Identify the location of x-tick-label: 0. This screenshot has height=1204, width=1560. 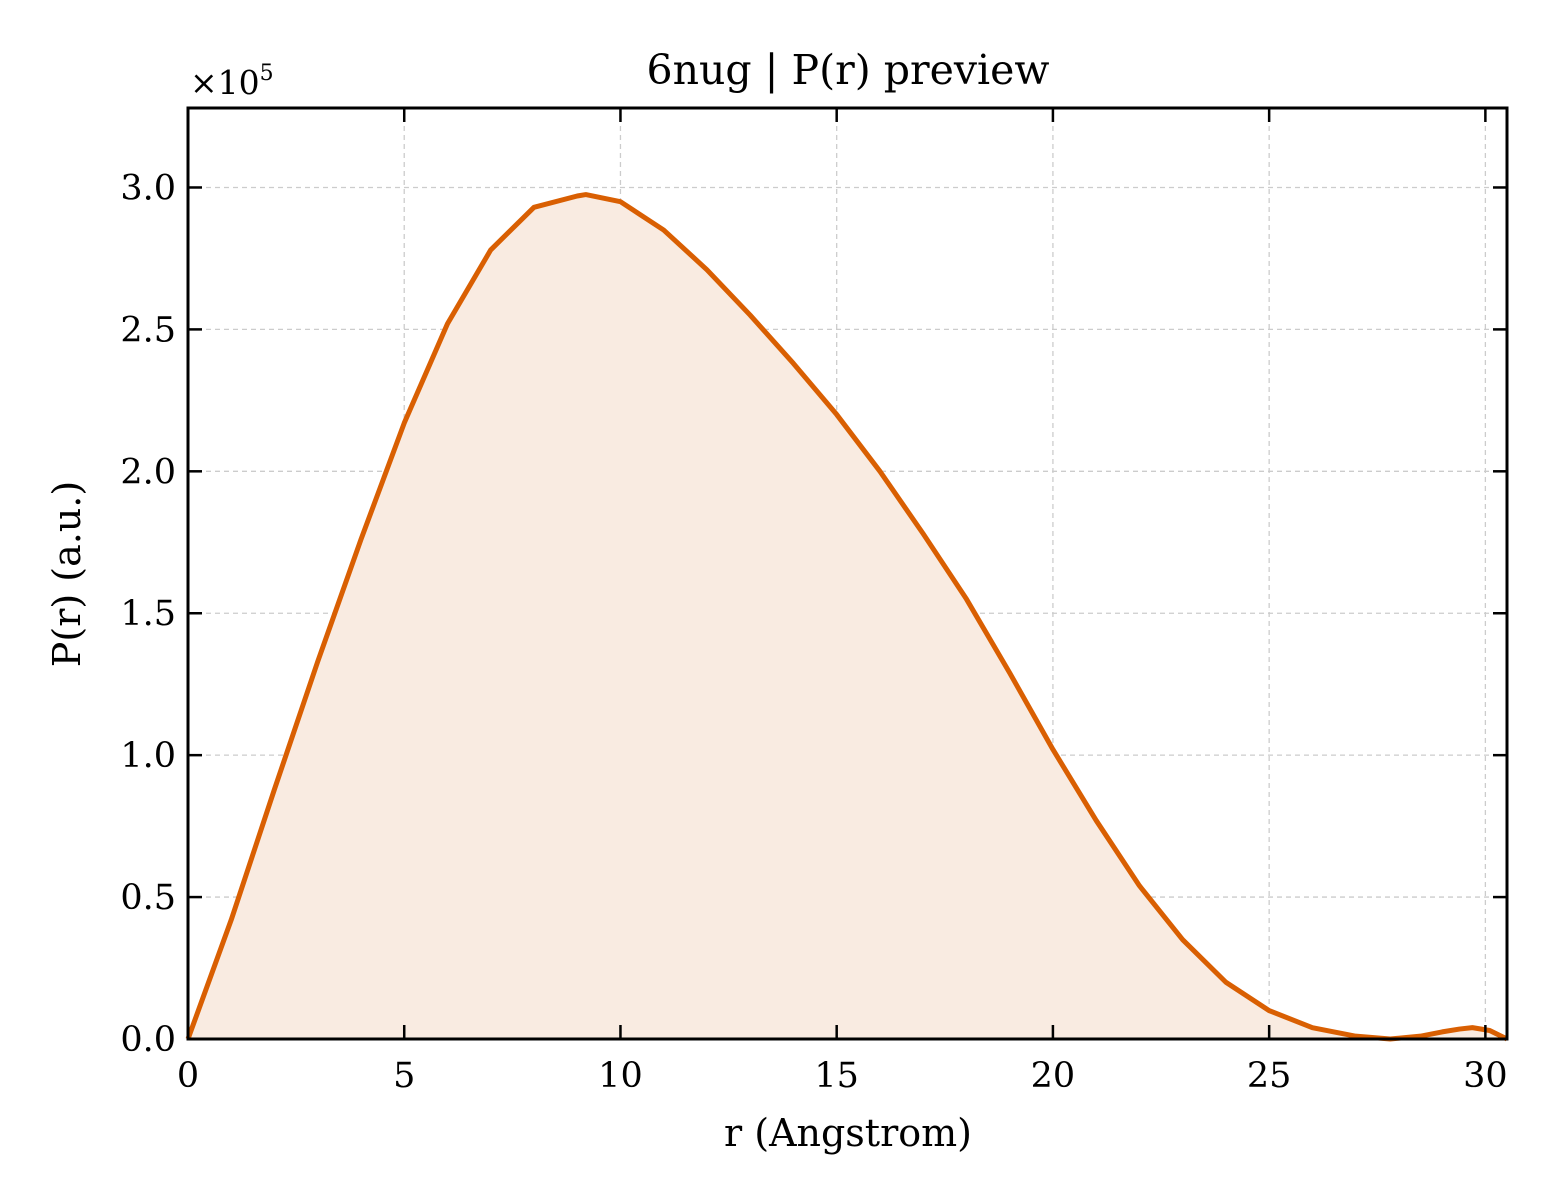
(188, 1076).